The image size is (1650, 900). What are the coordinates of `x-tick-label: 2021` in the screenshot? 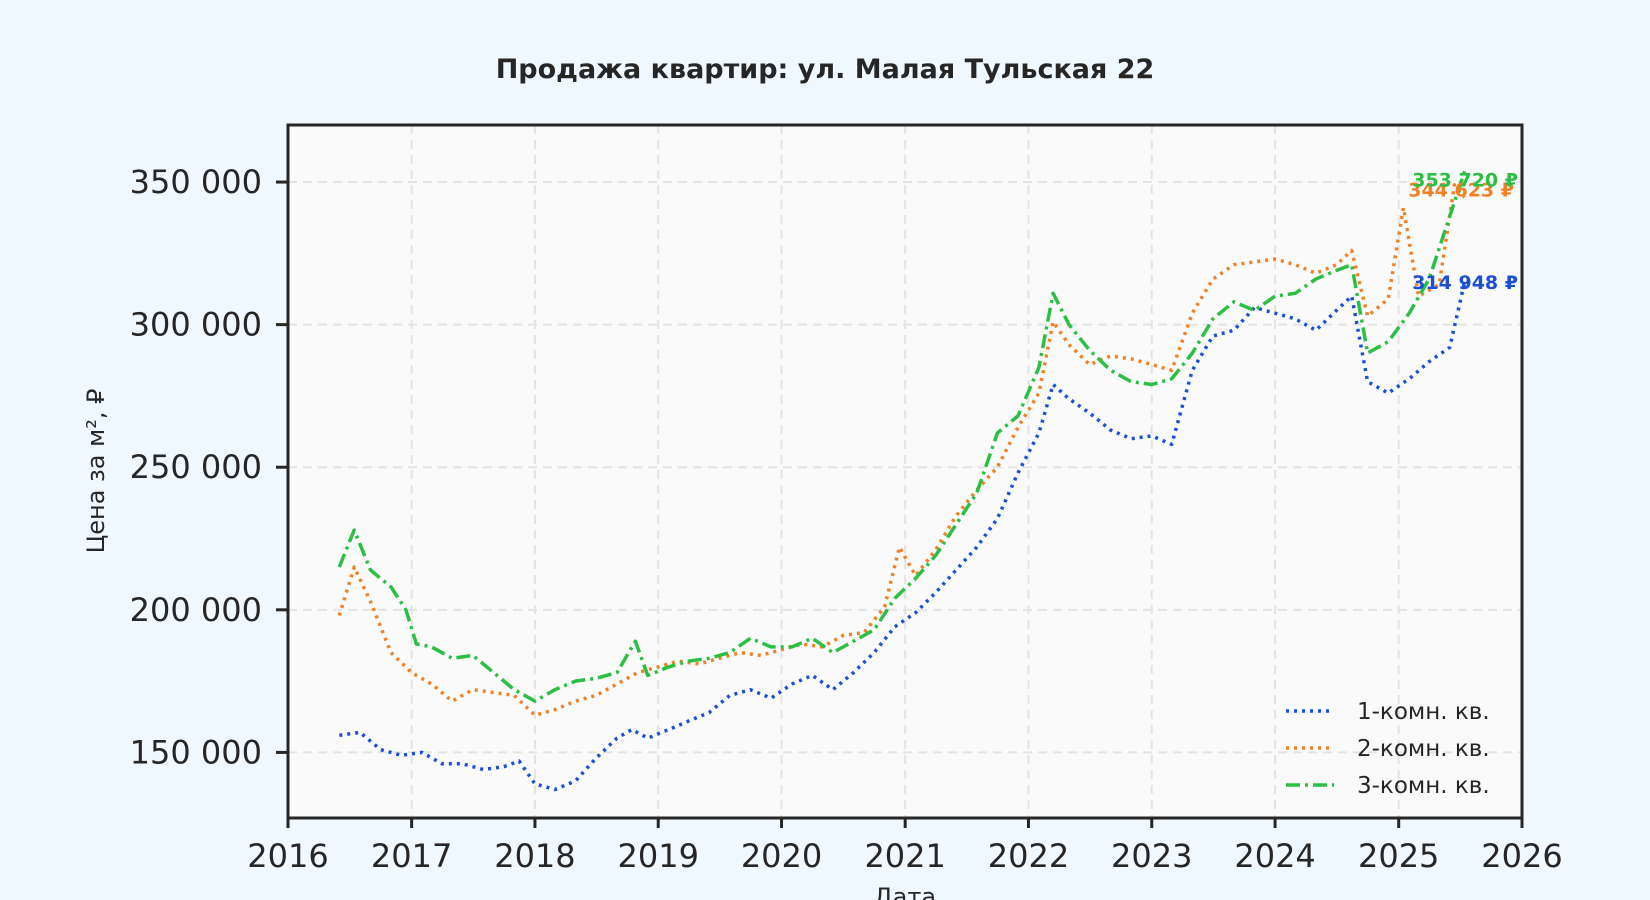 It's located at (904, 856).